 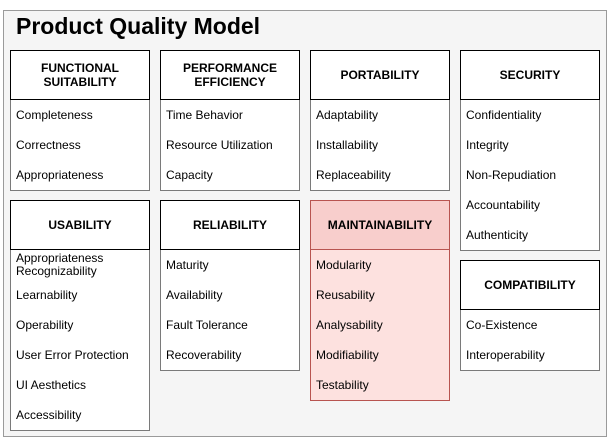 I want to click on card-header: MAINTAINABILITY, so click(x=380, y=225).